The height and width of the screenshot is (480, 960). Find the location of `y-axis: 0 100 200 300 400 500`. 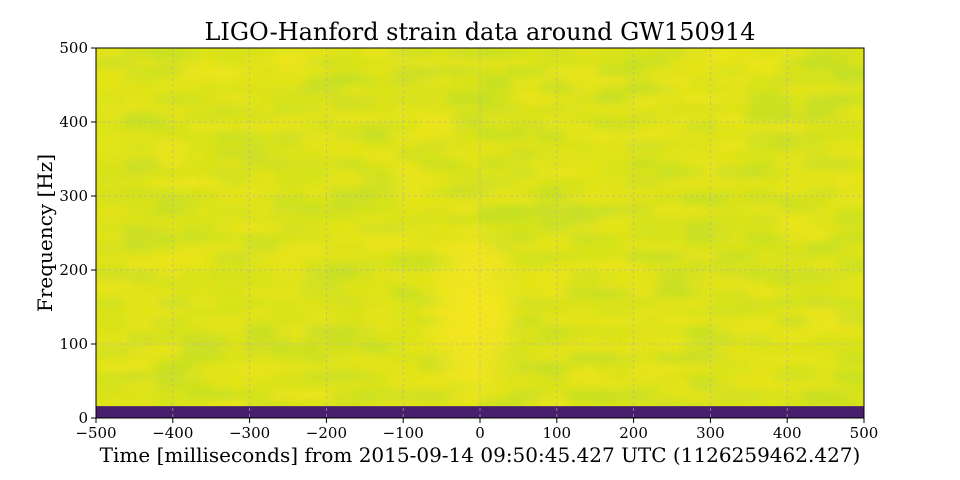

y-axis: 0 100 200 300 400 500 is located at coordinates (77, 233).